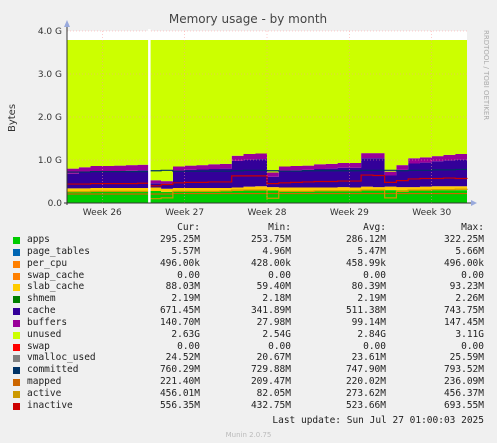 This screenshot has height=443, width=497. What do you see at coordinates (44, 393) in the screenshot?
I see `legend-series-name: active` at bounding box center [44, 393].